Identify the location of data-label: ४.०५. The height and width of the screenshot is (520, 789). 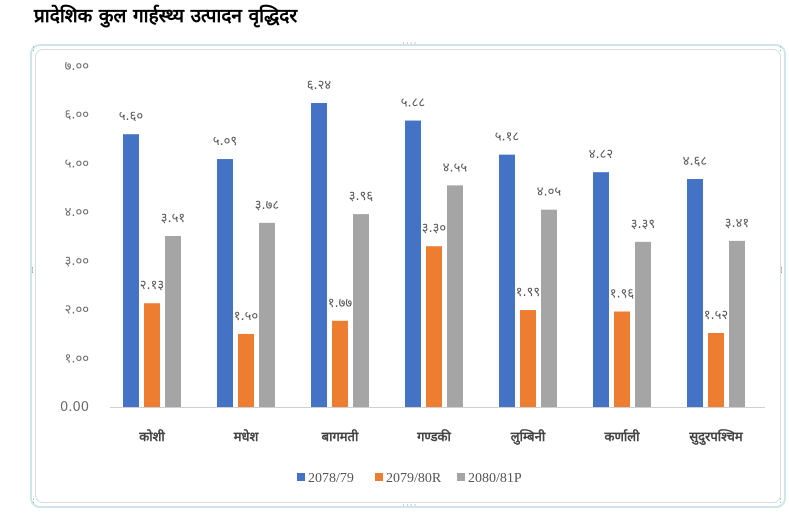
(549, 192).